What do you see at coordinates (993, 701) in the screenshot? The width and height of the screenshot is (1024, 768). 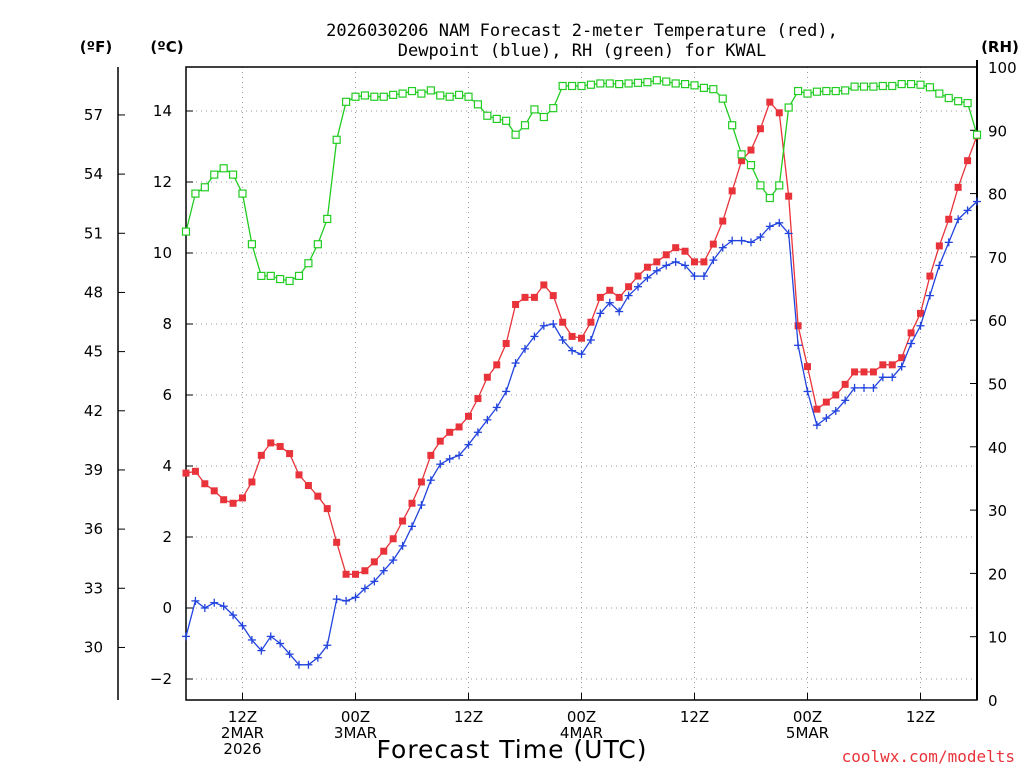 I see `rh-tick-label: 0` at bounding box center [993, 701].